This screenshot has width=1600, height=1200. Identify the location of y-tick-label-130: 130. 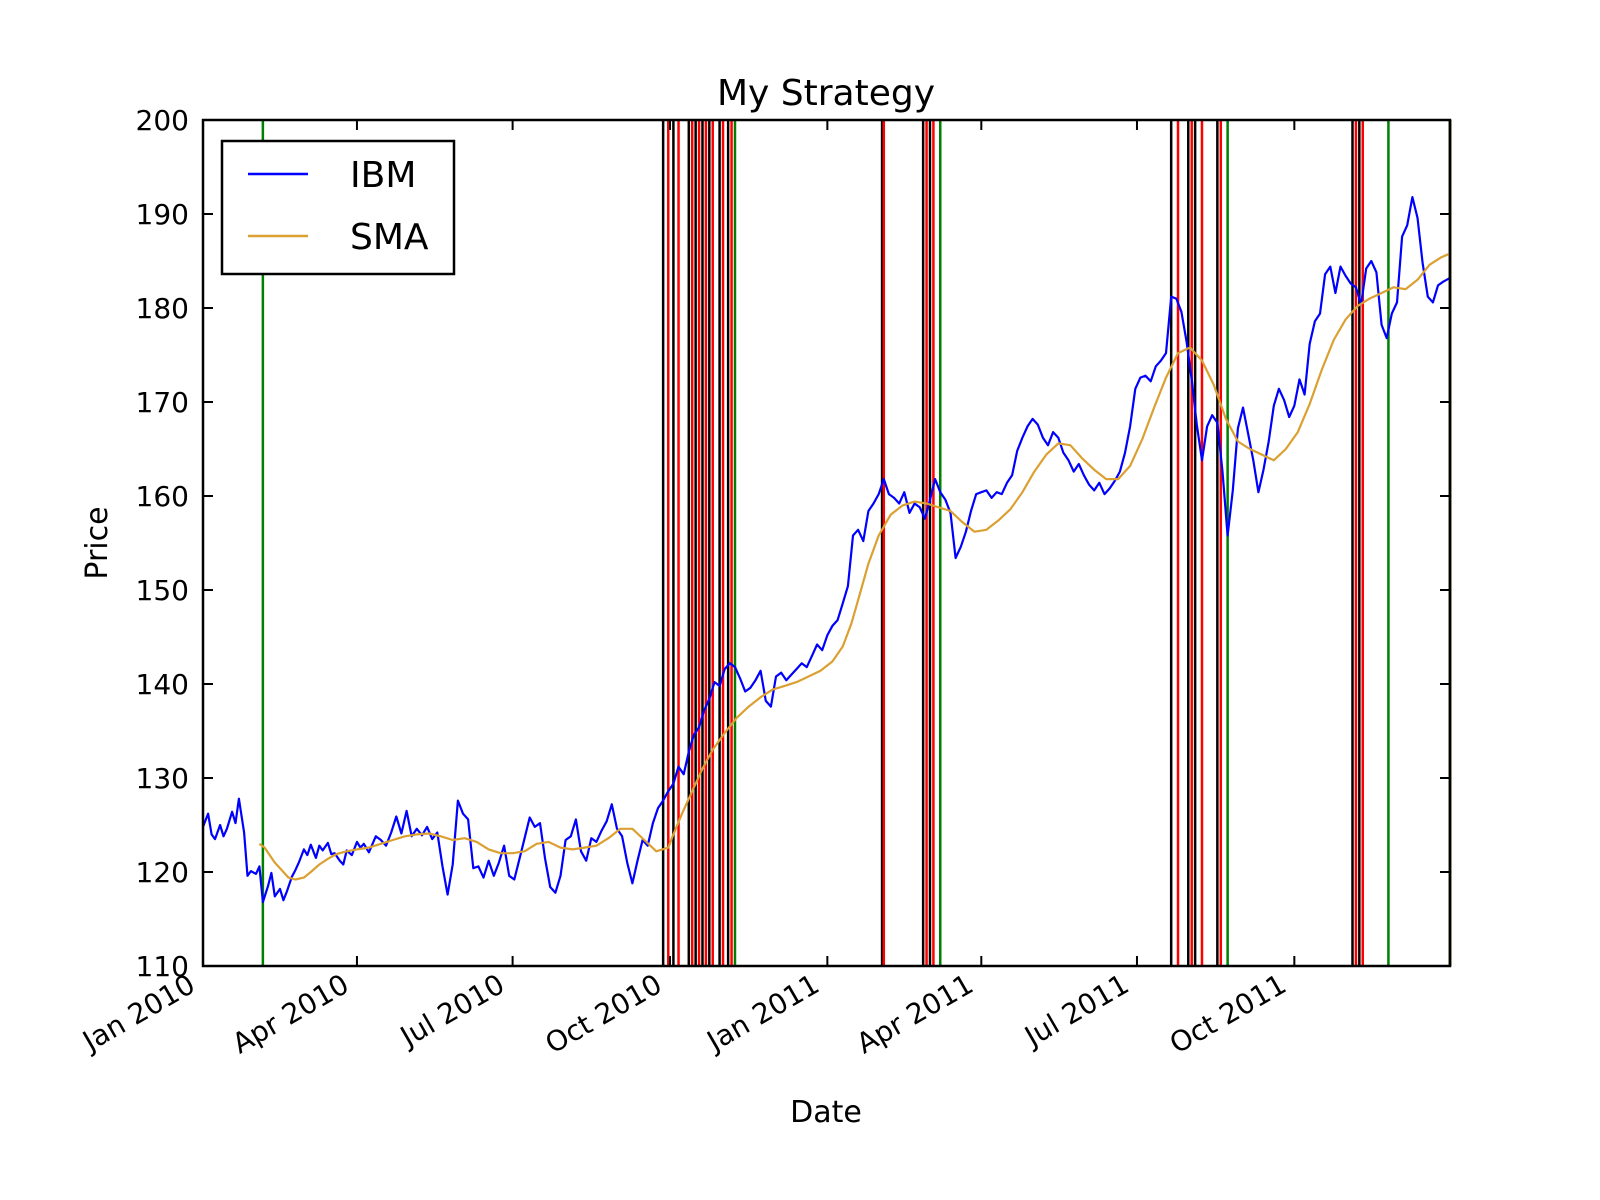
(162, 778).